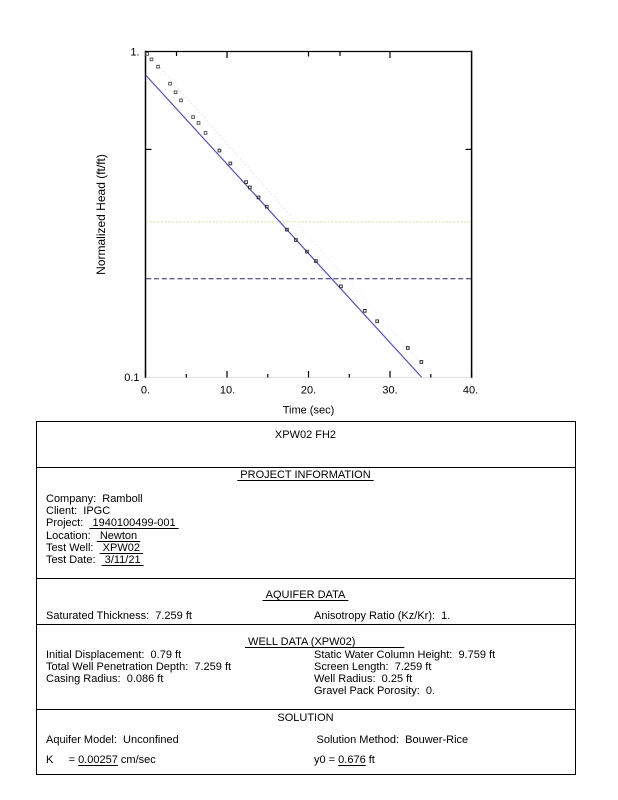 The image size is (618, 800). What do you see at coordinates (308, 391) in the screenshot?
I see `svg-text: 20.` at bounding box center [308, 391].